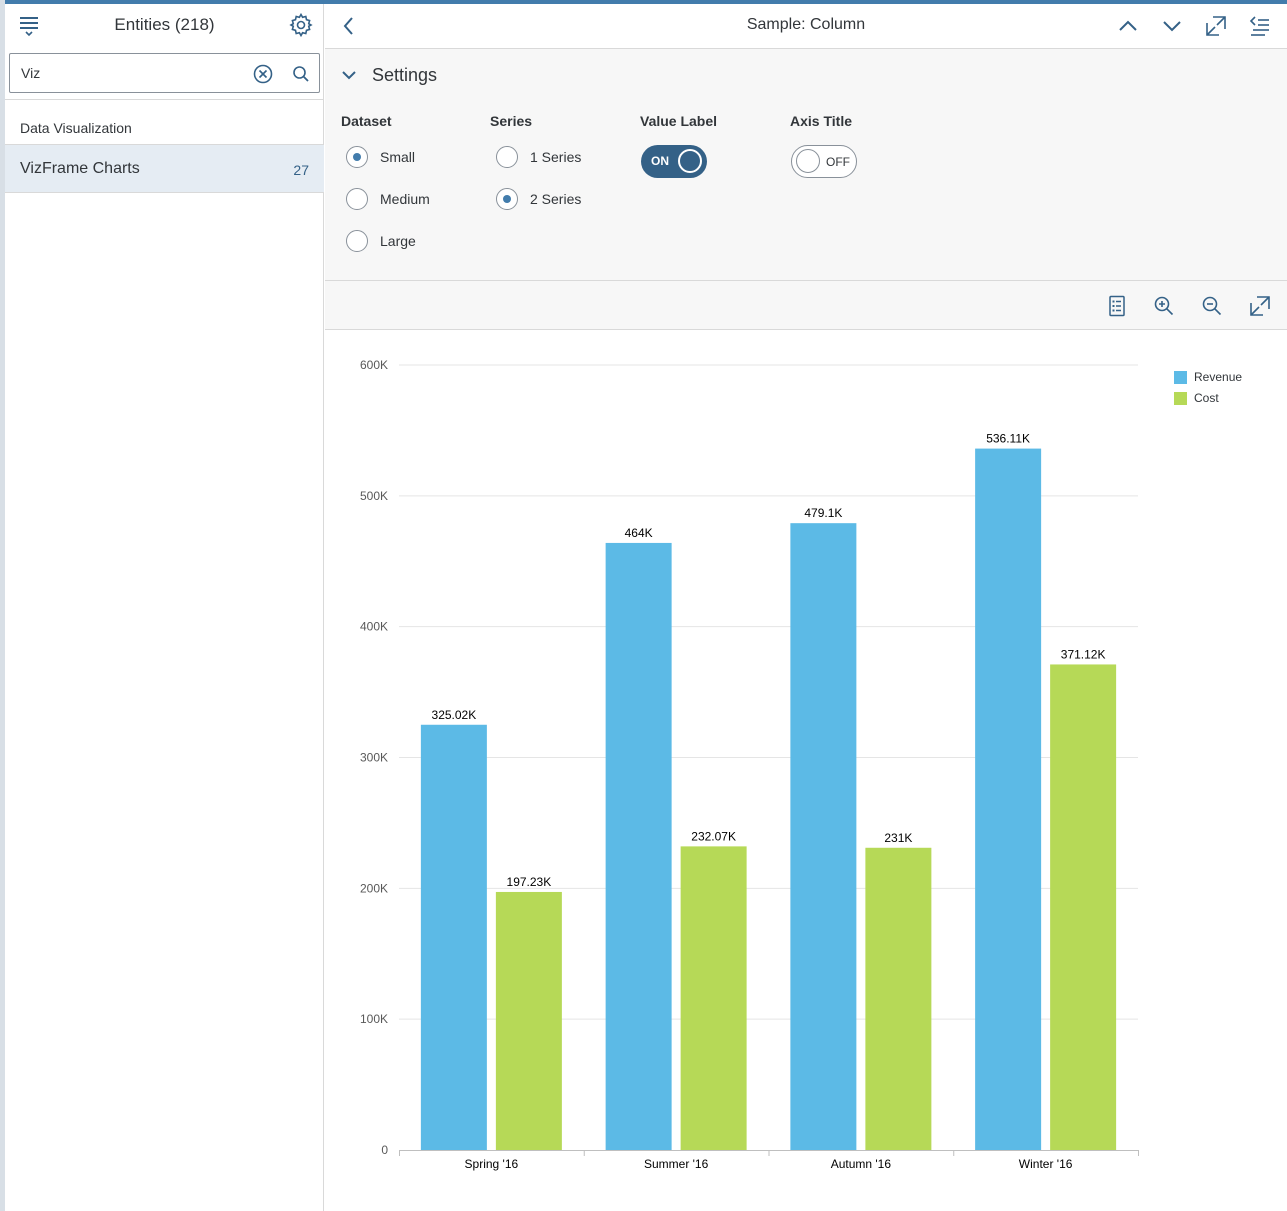 This screenshot has width=1287, height=1211. I want to click on gear-icon, so click(301, 25).